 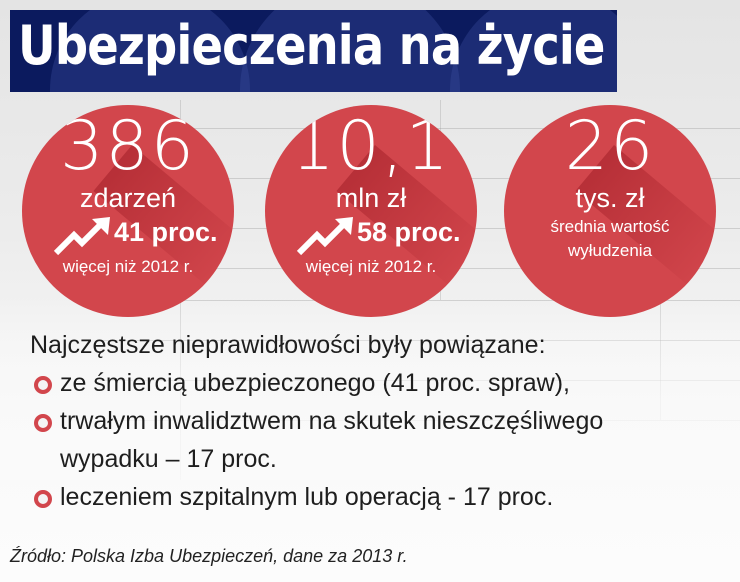 I want to click on list-item-text-line2: wypadku – 17 proc., so click(x=168, y=459).